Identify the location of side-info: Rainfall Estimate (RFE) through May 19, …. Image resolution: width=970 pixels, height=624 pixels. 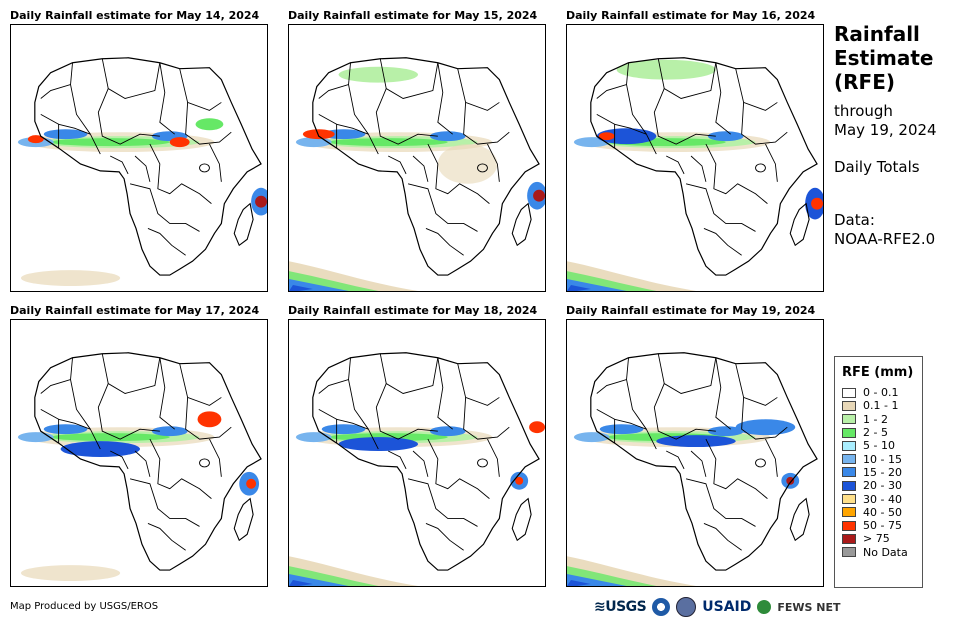
(899, 135).